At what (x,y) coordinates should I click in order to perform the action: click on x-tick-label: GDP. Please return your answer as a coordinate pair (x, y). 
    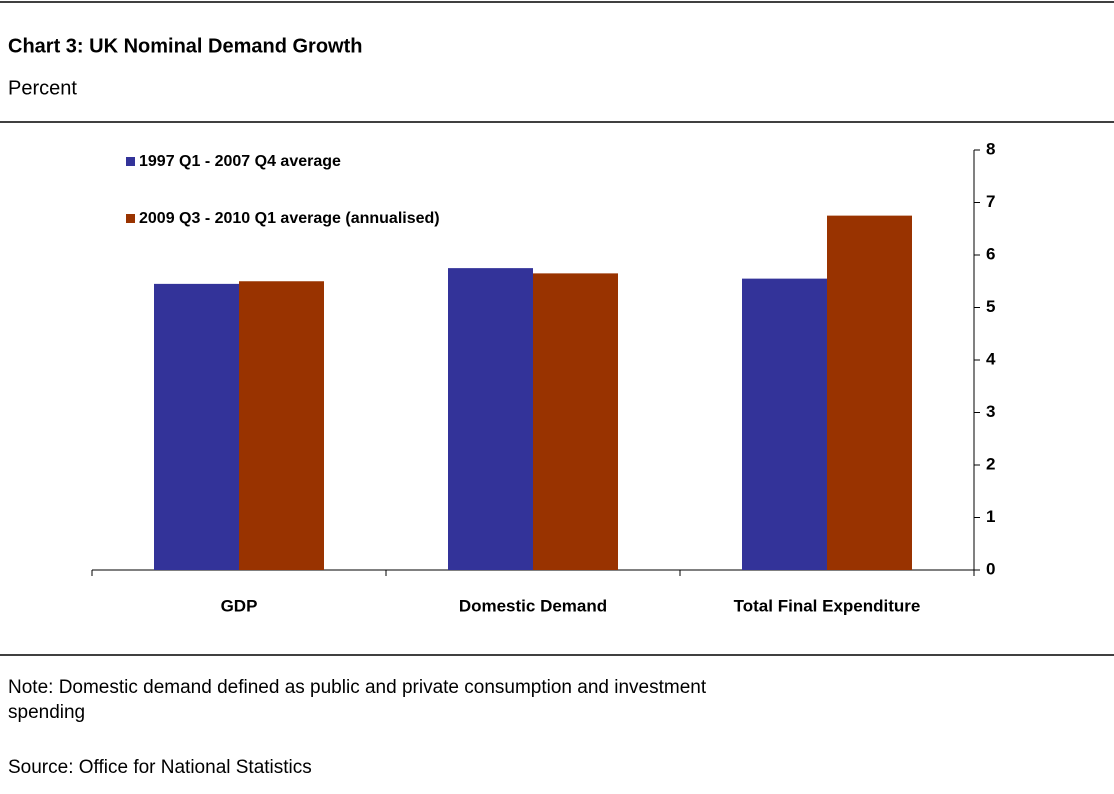
    Looking at the image, I should click on (239, 605).